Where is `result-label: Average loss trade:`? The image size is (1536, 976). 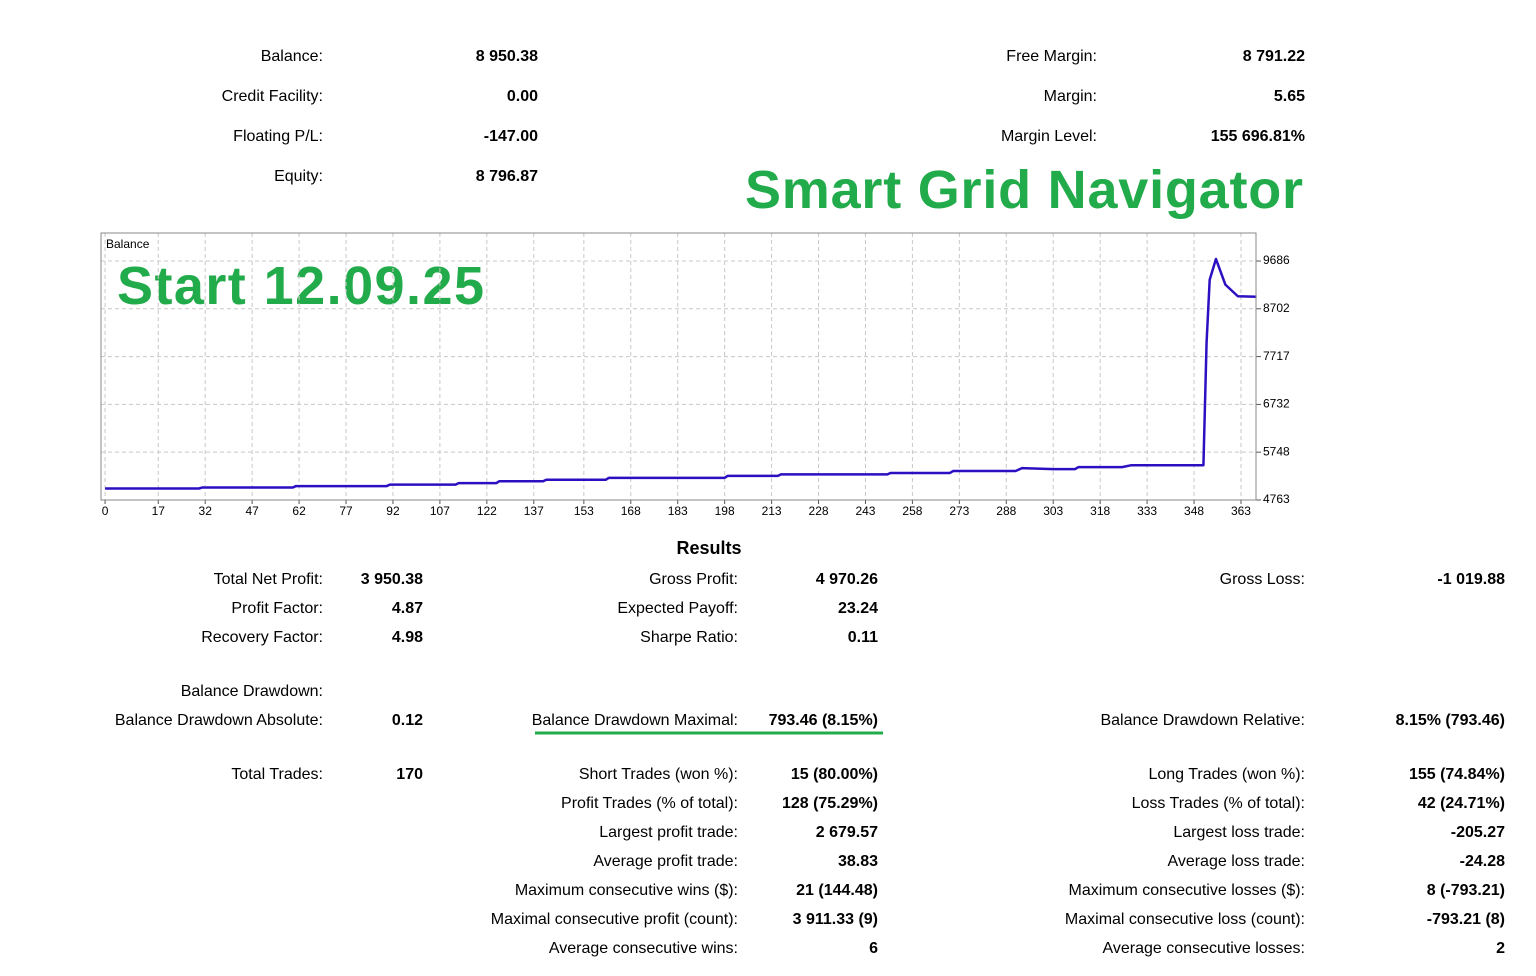
result-label: Average loss trade: is located at coordinates (1236, 861).